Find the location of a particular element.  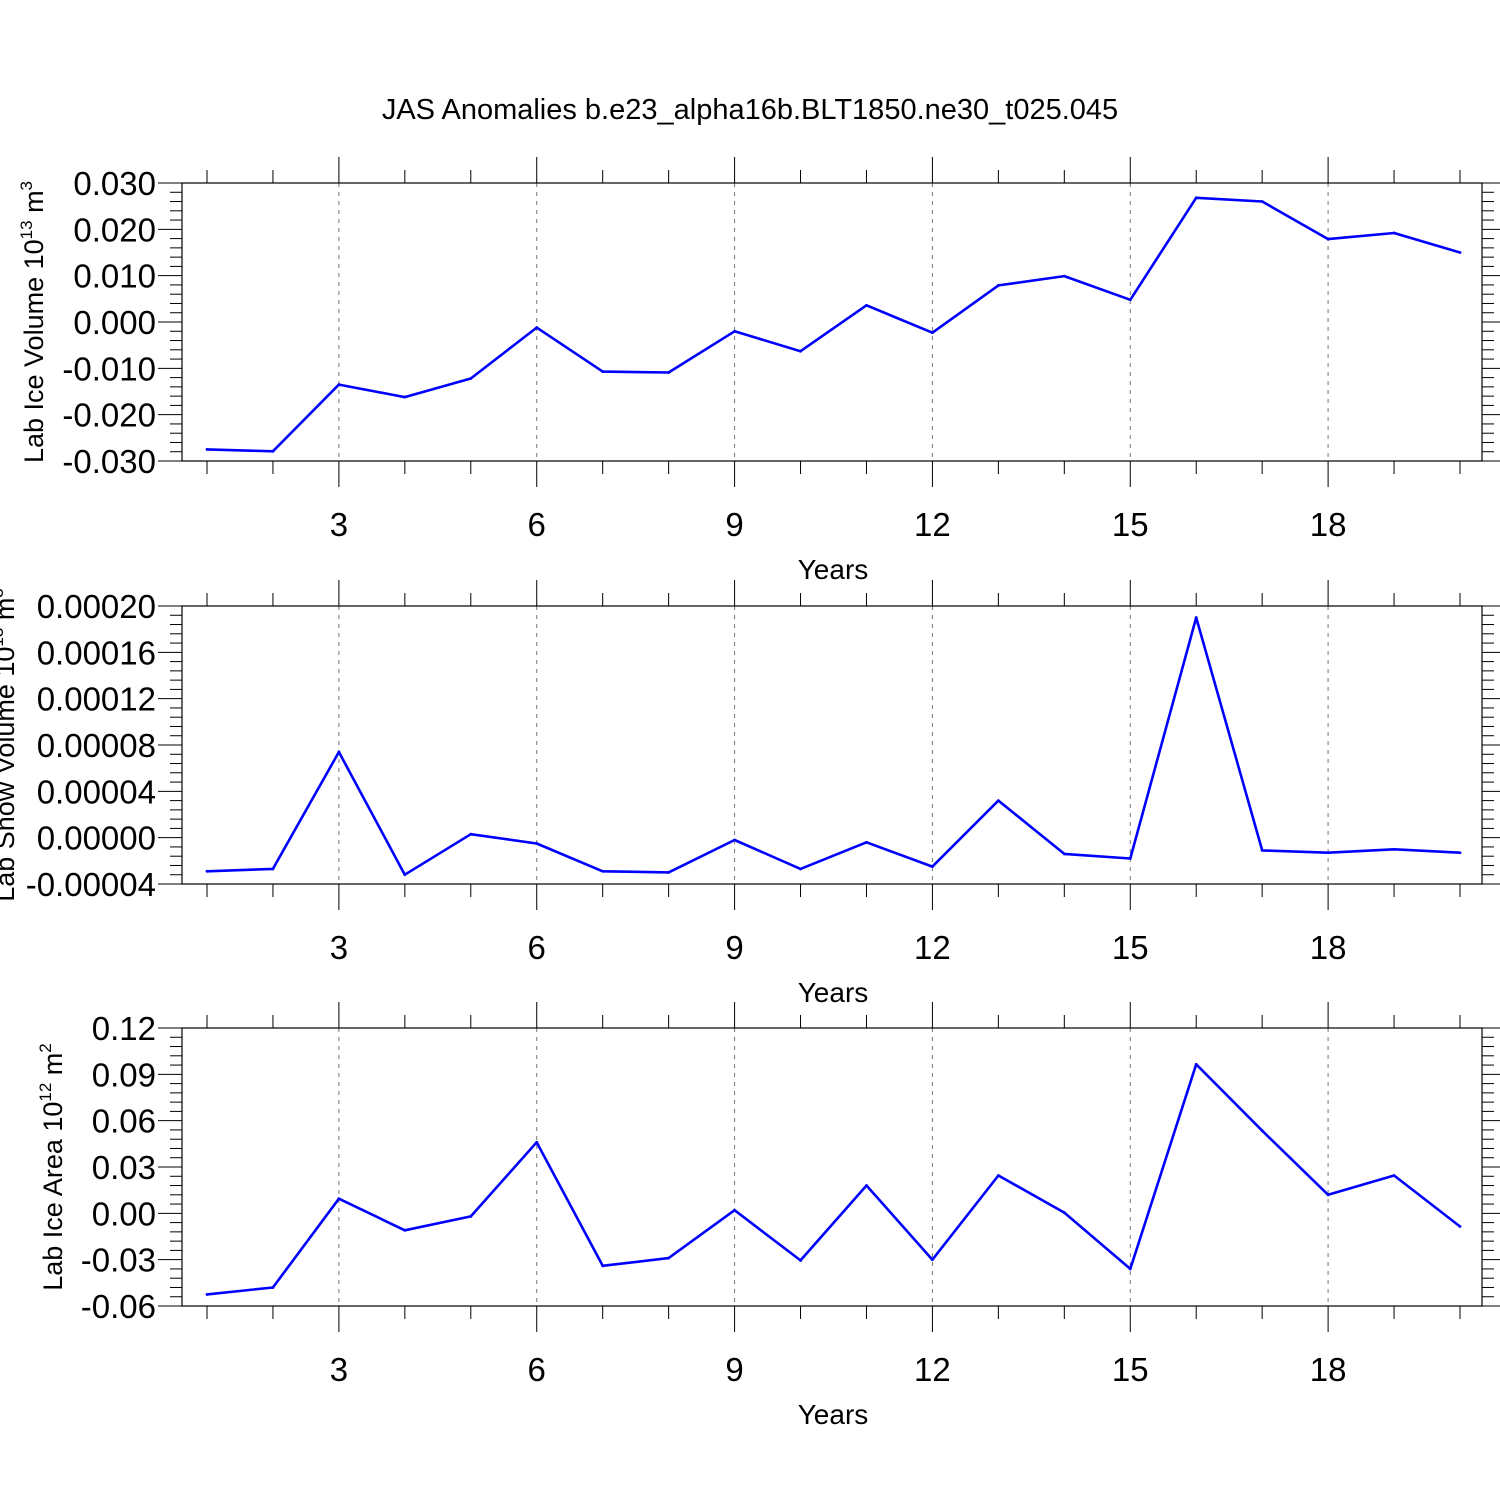

y-tick-label: -0.03 is located at coordinates (118, 1260).